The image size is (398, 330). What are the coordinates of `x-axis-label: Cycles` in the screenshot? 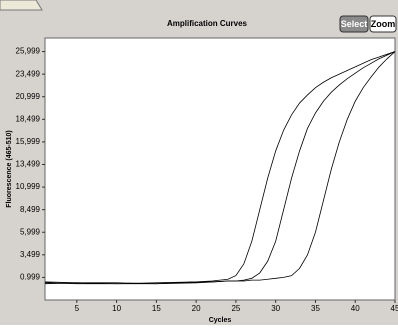 It's located at (220, 320).